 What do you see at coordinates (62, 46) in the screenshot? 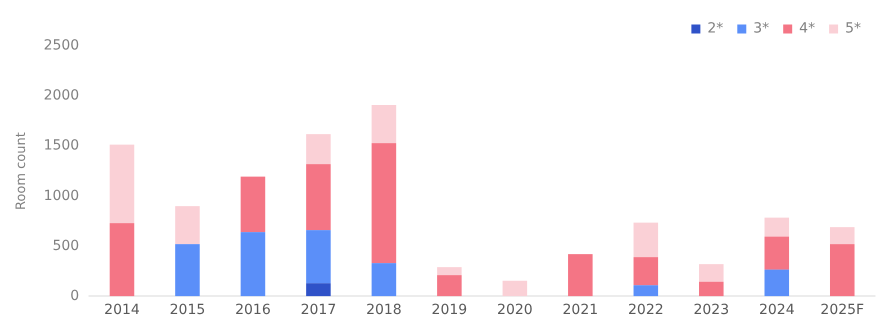
I see `y-tick-label: 2500` at bounding box center [62, 46].